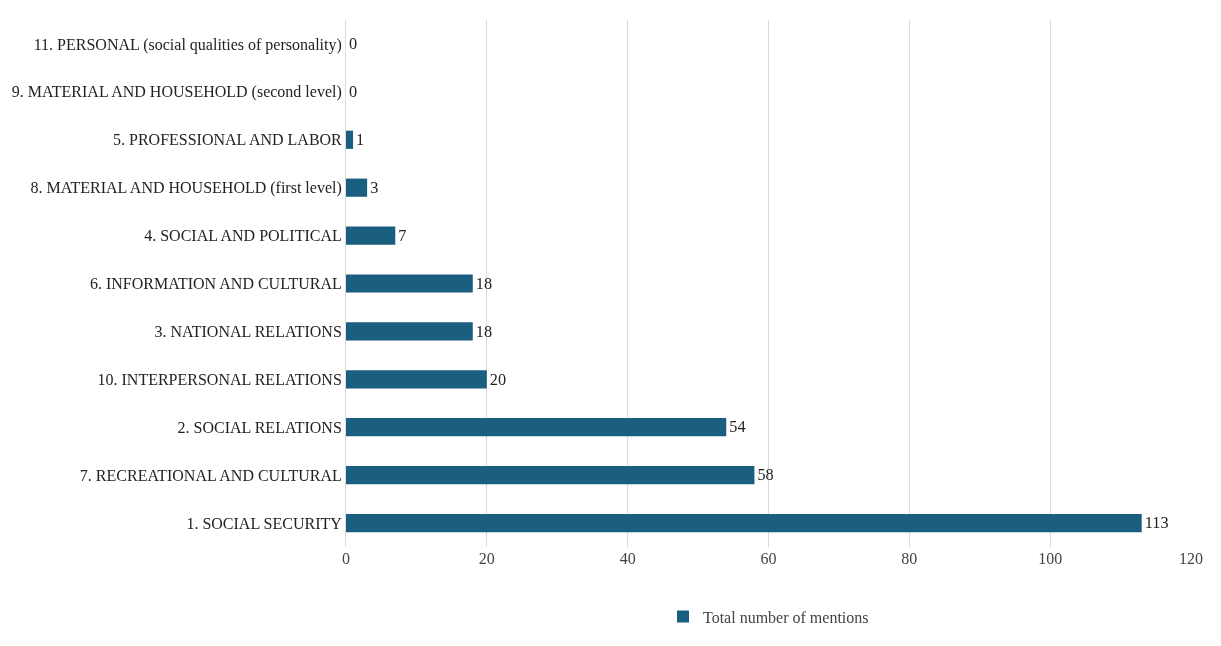 This screenshot has height=646, width=1221. I want to click on y-tick-label: 1. SOCIAL SECURITY, so click(264, 523).